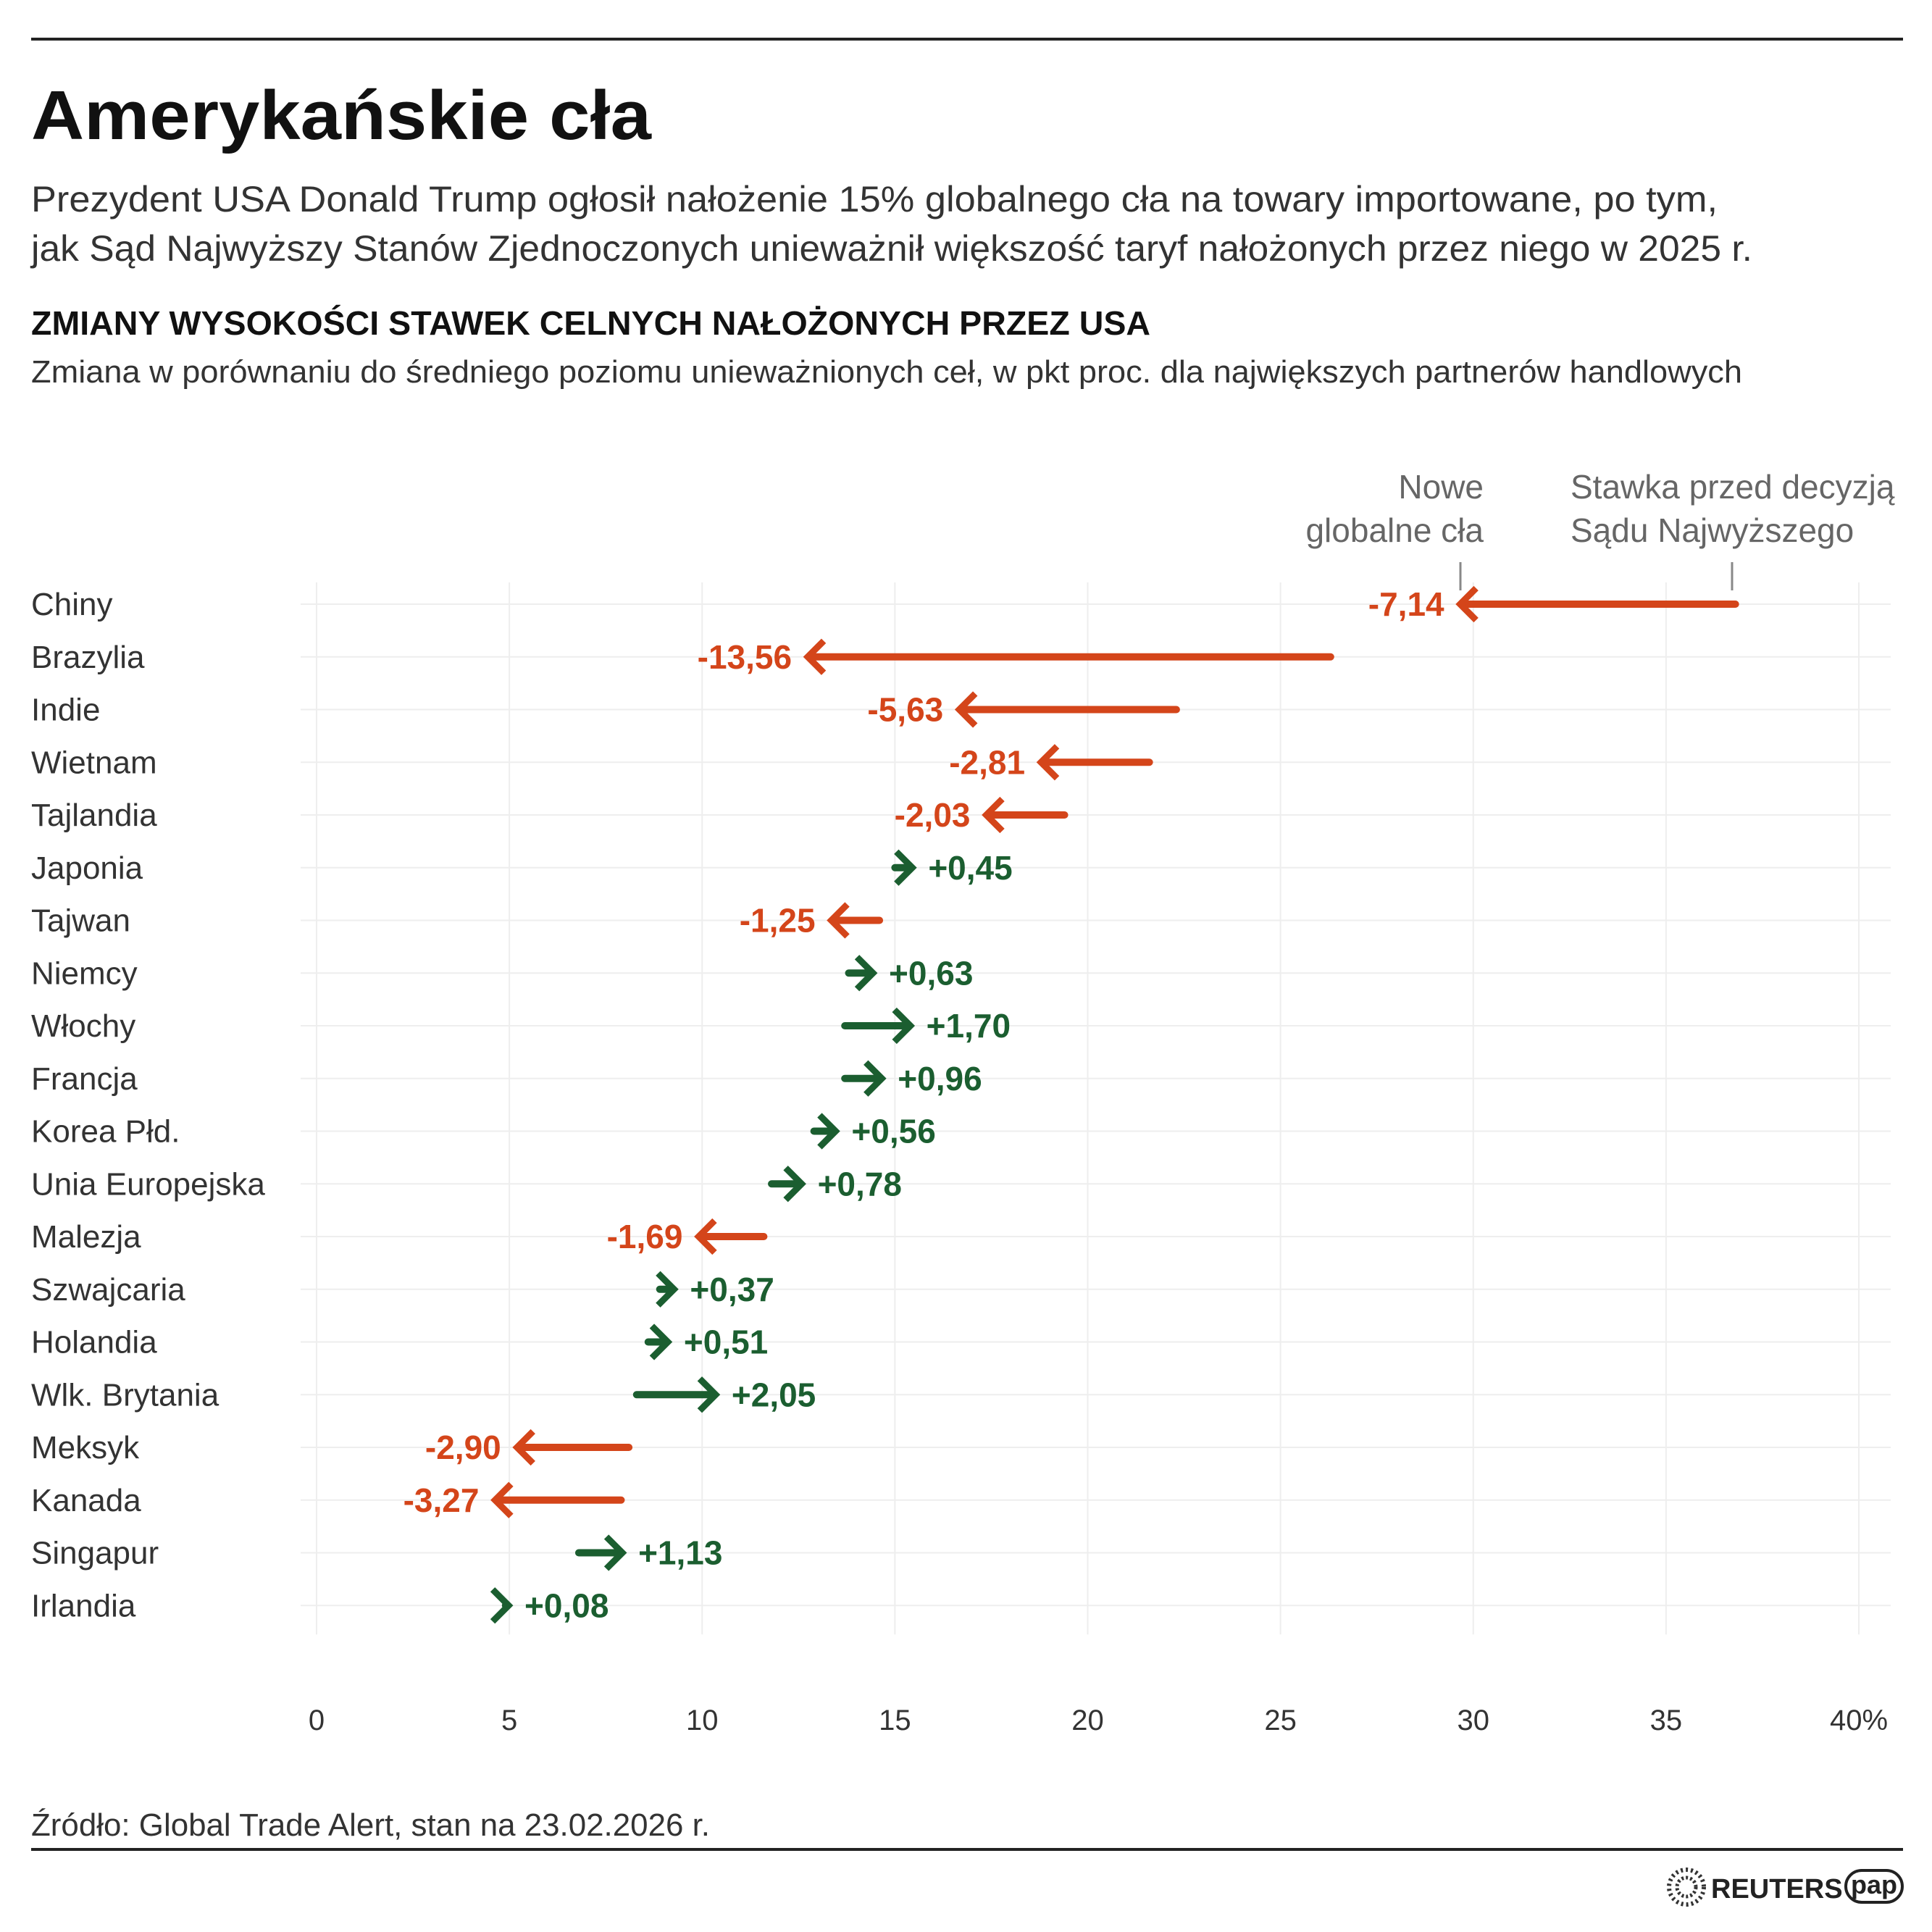 This screenshot has height=1932, width=1932. I want to click on row-holandia: Holandia +0,51, so click(399, 1342).